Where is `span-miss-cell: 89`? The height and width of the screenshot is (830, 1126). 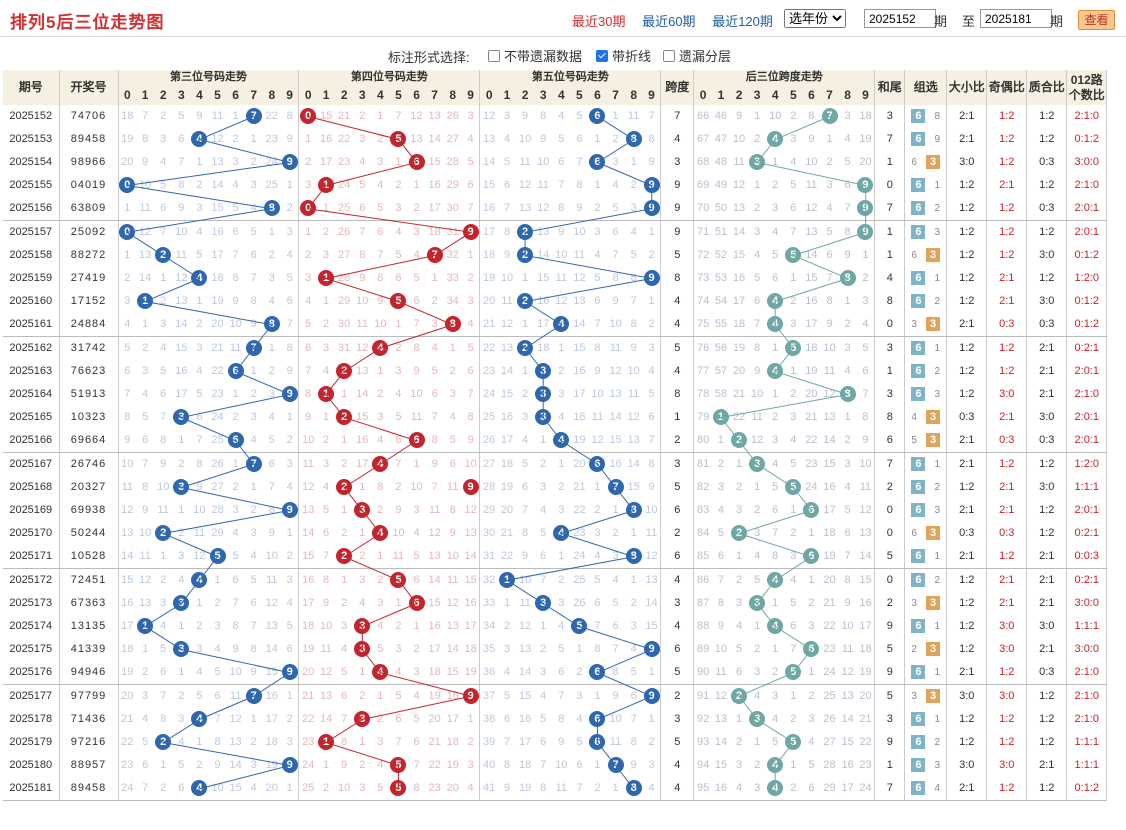
span-miss-cell: 89 is located at coordinates (703, 649).